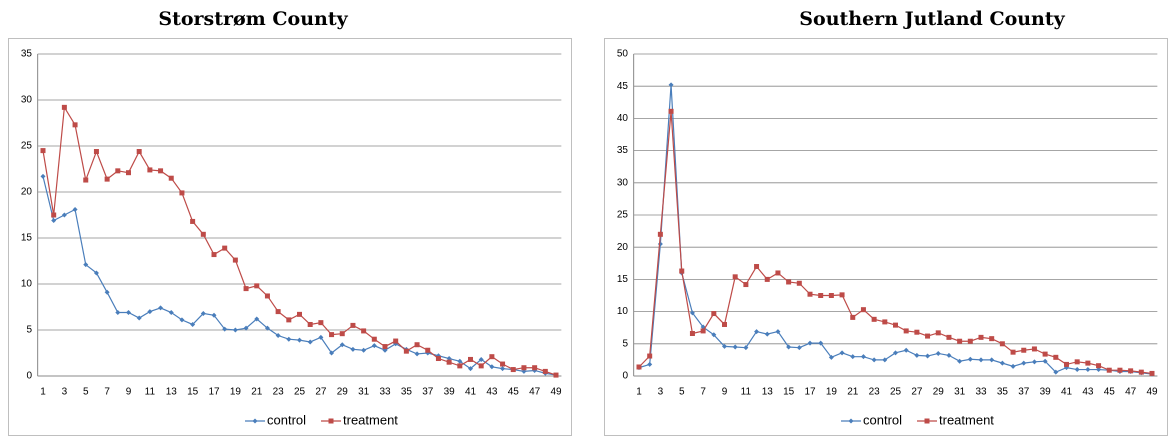 The height and width of the screenshot is (438, 1175). Describe the element at coordinates (623, 279) in the screenshot. I see `y-tick-label: 15` at that location.